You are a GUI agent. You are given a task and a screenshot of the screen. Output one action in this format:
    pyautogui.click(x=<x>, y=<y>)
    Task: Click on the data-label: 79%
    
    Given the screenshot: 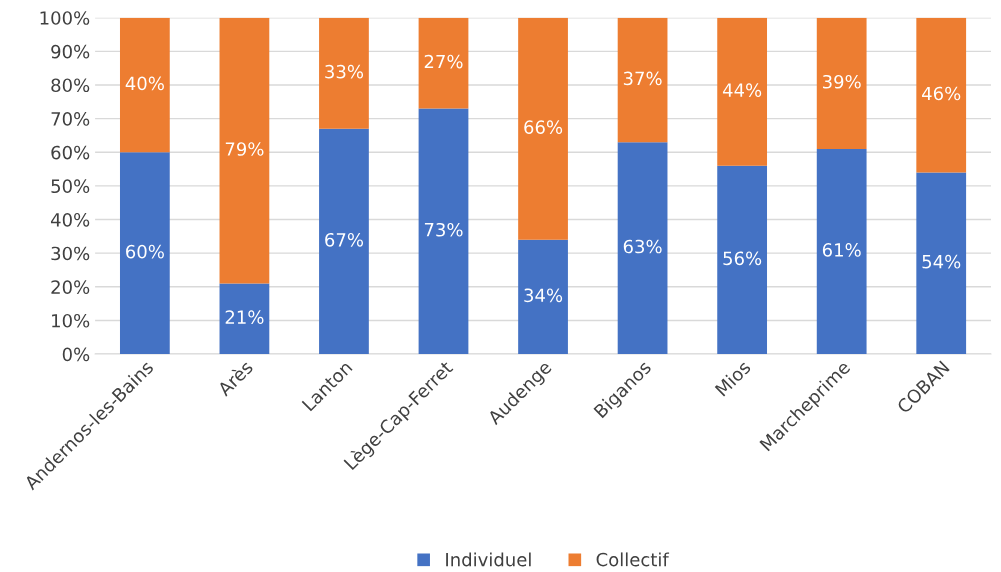 What is the action you would take?
    pyautogui.click(x=244, y=149)
    